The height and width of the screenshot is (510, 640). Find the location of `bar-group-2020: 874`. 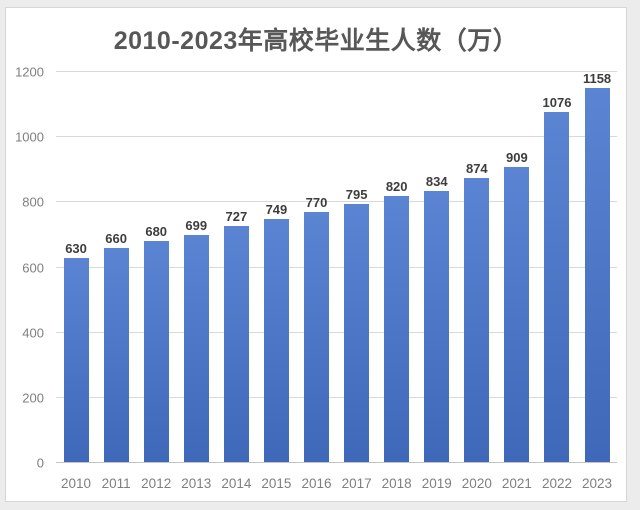

bar-group-2020: 874 is located at coordinates (477, 267).